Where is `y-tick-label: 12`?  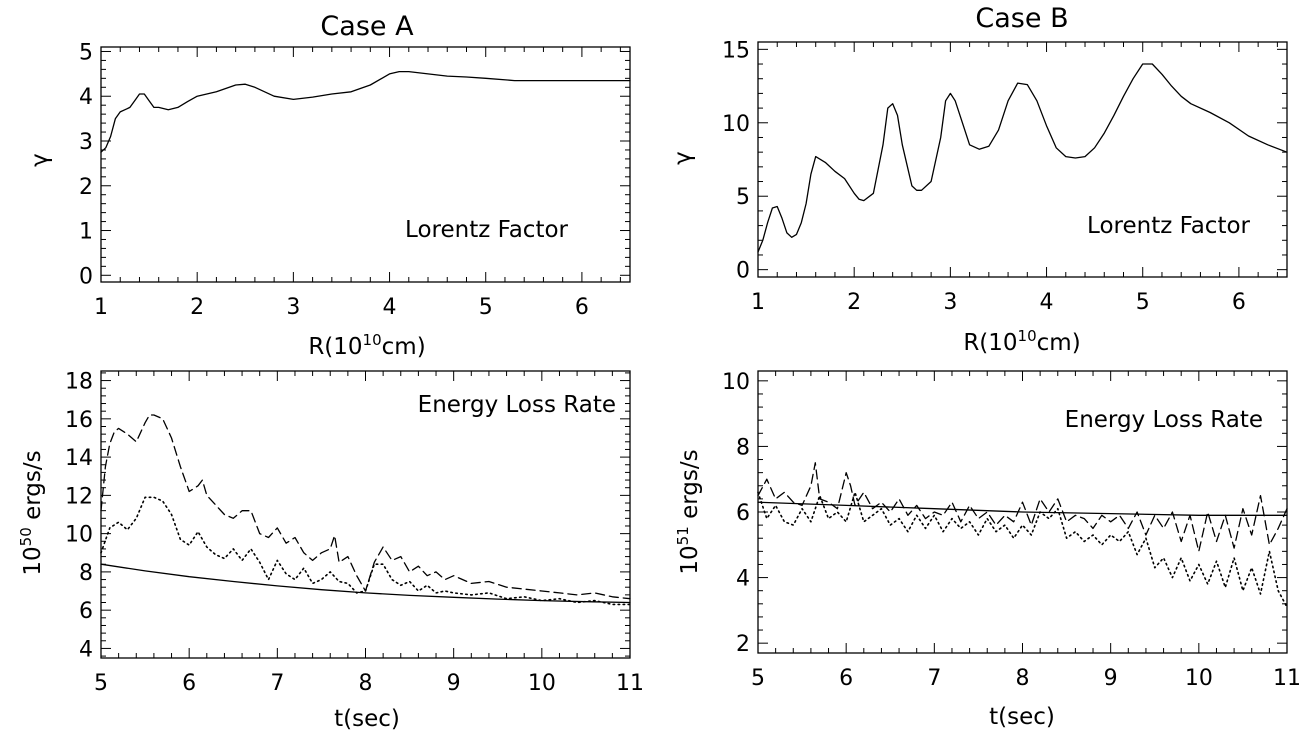
y-tick-label: 12 is located at coordinates (79, 496).